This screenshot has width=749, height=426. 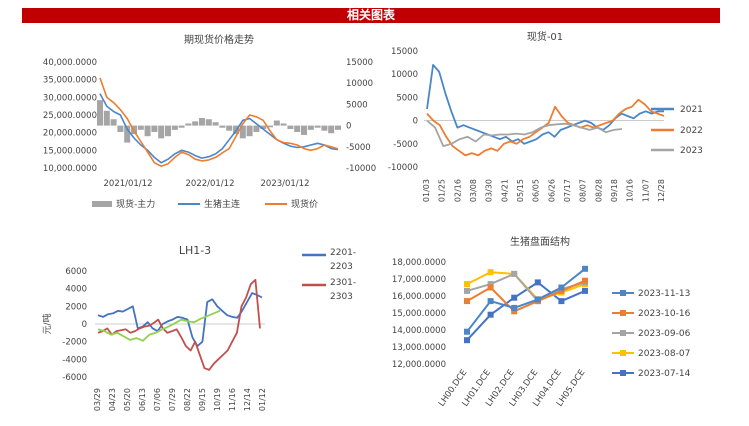 What do you see at coordinates (691, 131) in the screenshot?
I see `chart2-legend-2022: 2022` at bounding box center [691, 131].